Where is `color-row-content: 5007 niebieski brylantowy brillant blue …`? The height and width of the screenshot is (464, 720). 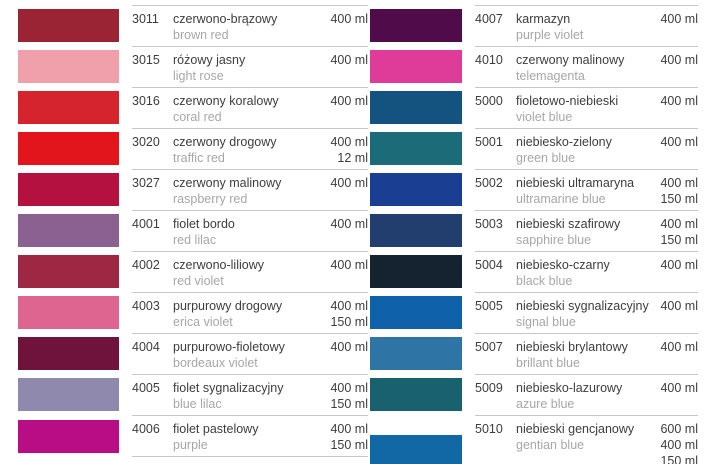
color-row-content: 5007 niebieski brylantowy brillant blue … is located at coordinates (586, 353).